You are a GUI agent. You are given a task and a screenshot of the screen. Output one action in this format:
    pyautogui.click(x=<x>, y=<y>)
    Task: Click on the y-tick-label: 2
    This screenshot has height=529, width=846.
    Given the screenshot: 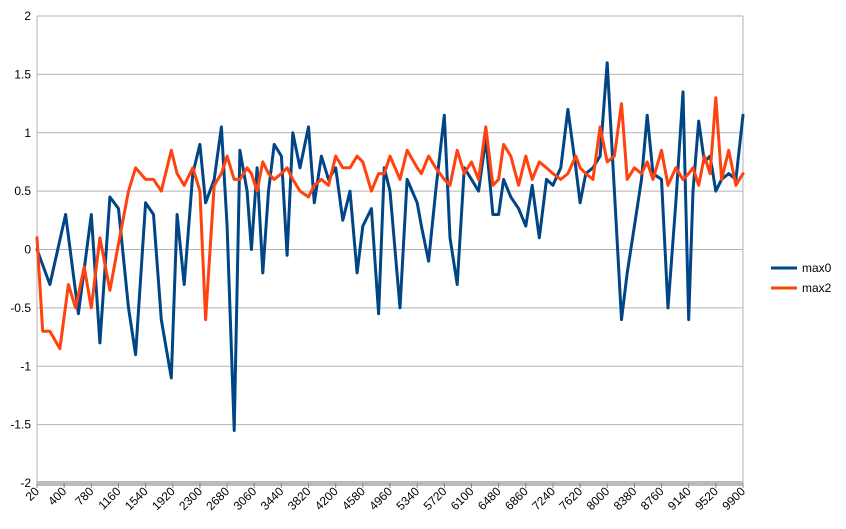 What is the action you would take?
    pyautogui.click(x=27, y=16)
    